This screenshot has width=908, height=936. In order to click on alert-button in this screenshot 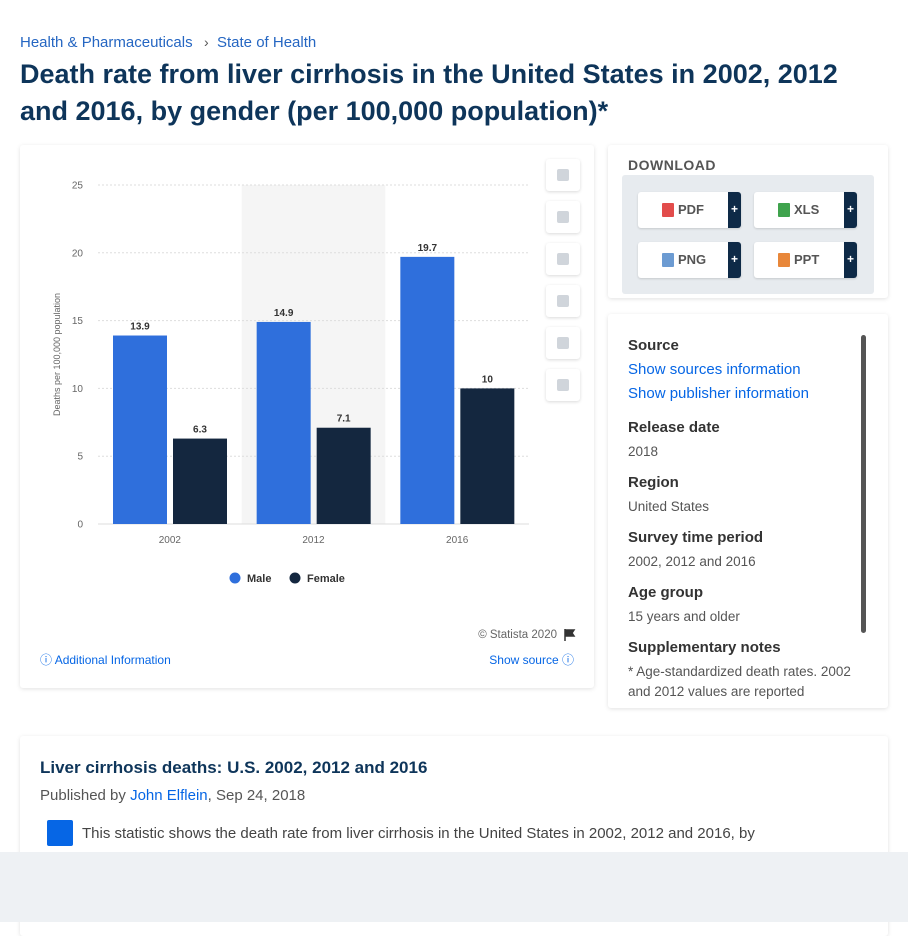, I will do `click(563, 217)`.